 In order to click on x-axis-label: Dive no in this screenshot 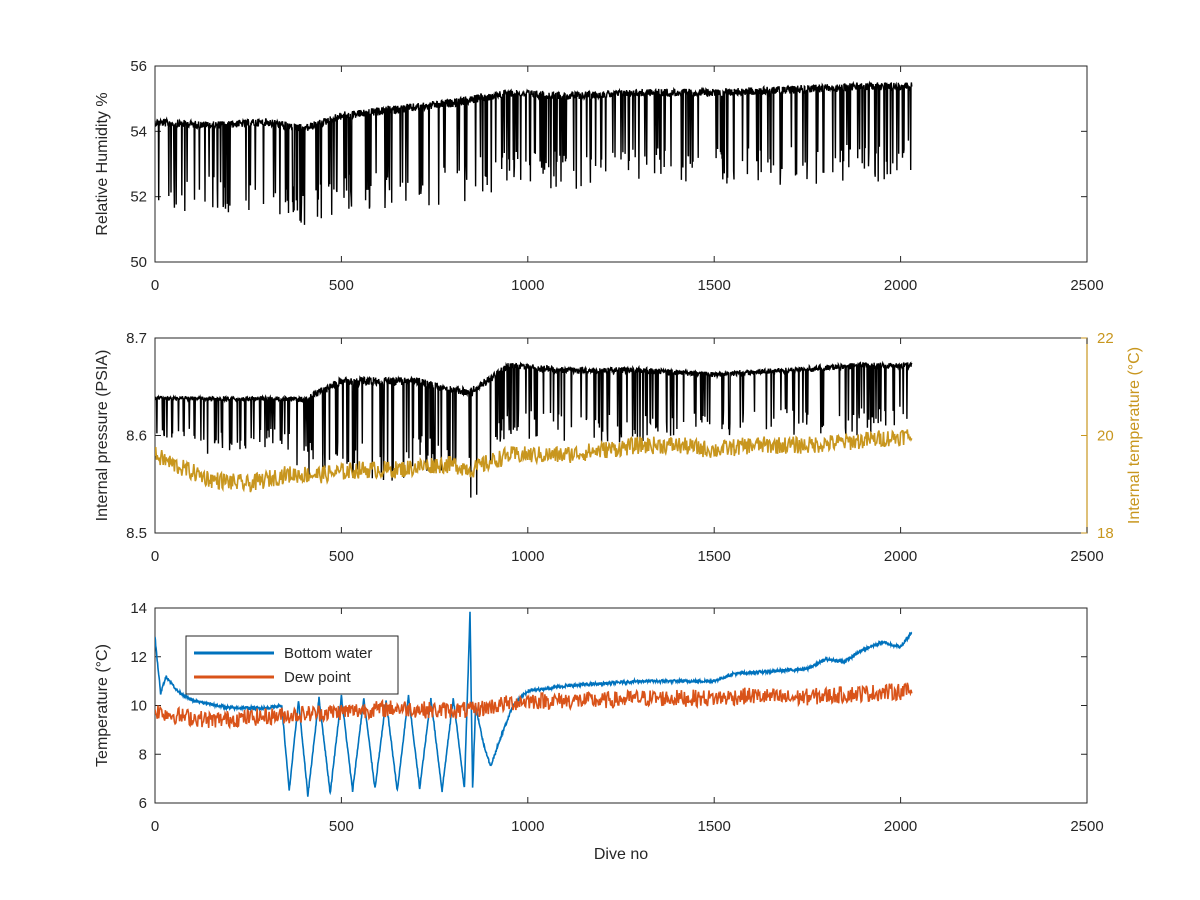, I will do `click(621, 854)`.